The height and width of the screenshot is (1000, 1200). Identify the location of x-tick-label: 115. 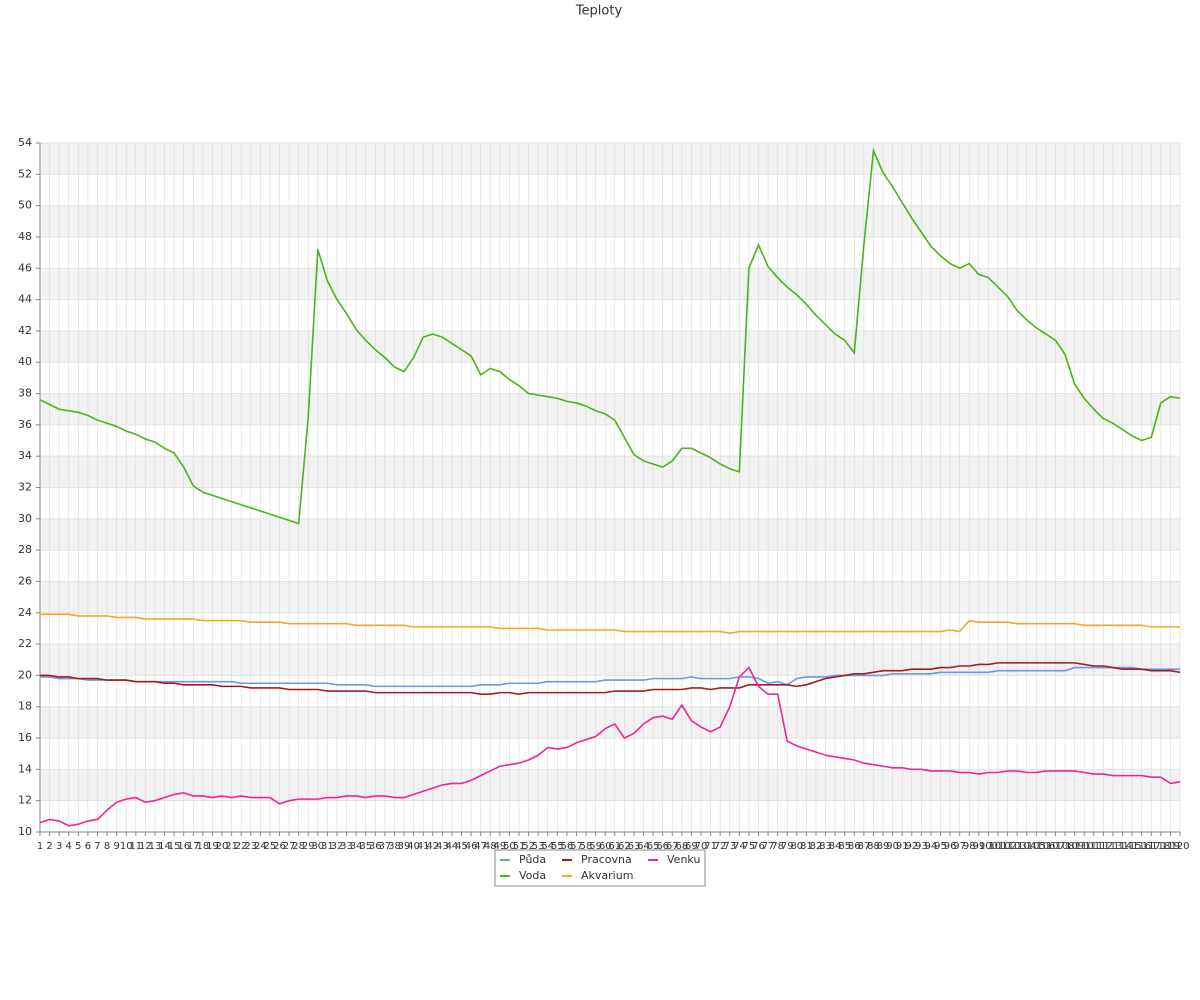
(1132, 846).